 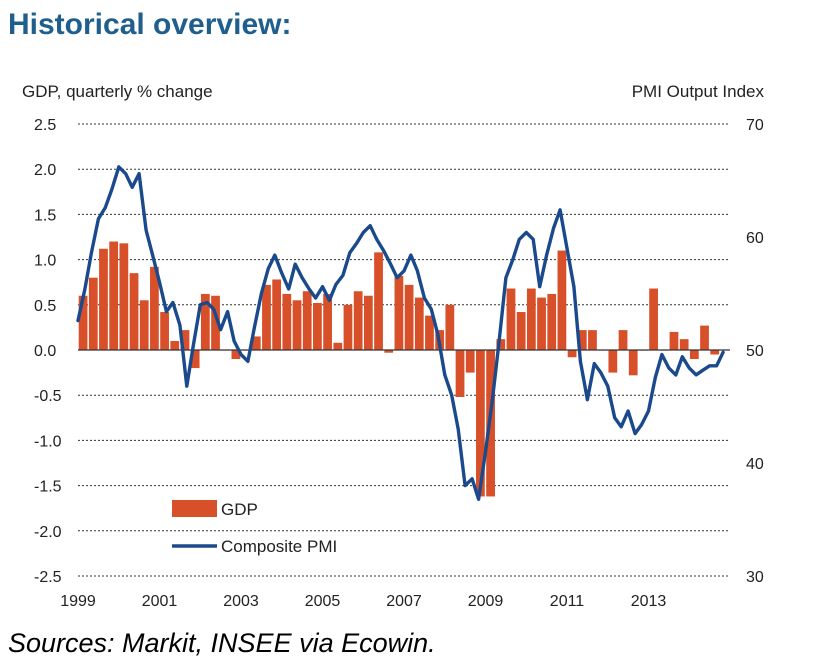 What do you see at coordinates (45, 351) in the screenshot?
I see `y-left-tick-label: 0.0` at bounding box center [45, 351].